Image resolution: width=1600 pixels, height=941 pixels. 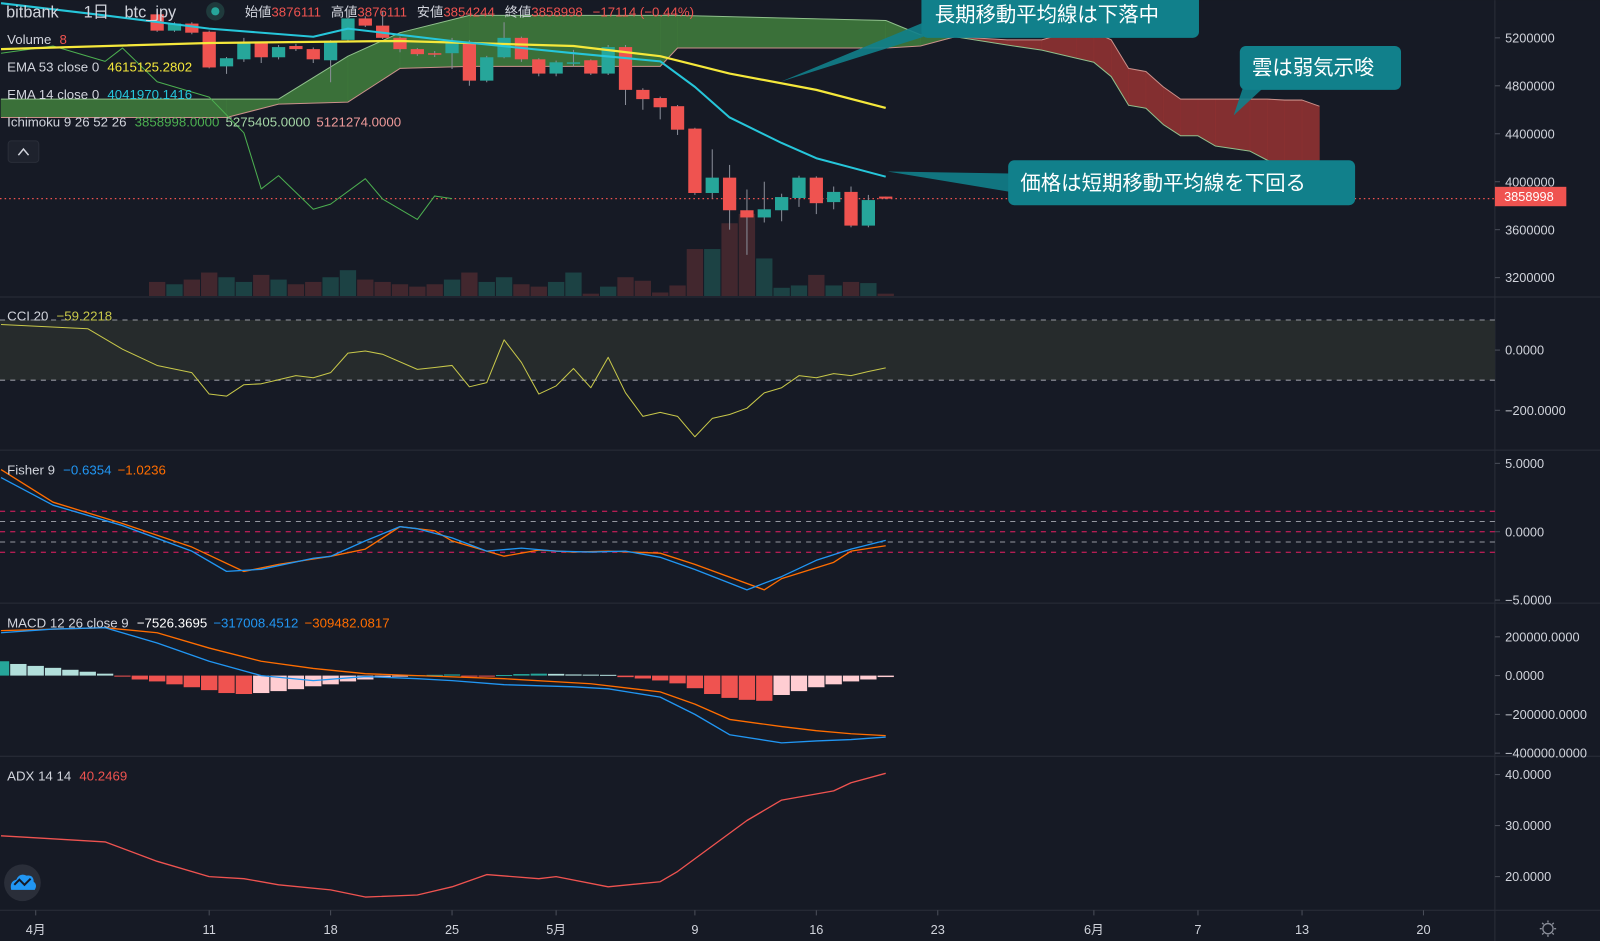 I want to click on interval-label: 1日, so click(x=96, y=12).